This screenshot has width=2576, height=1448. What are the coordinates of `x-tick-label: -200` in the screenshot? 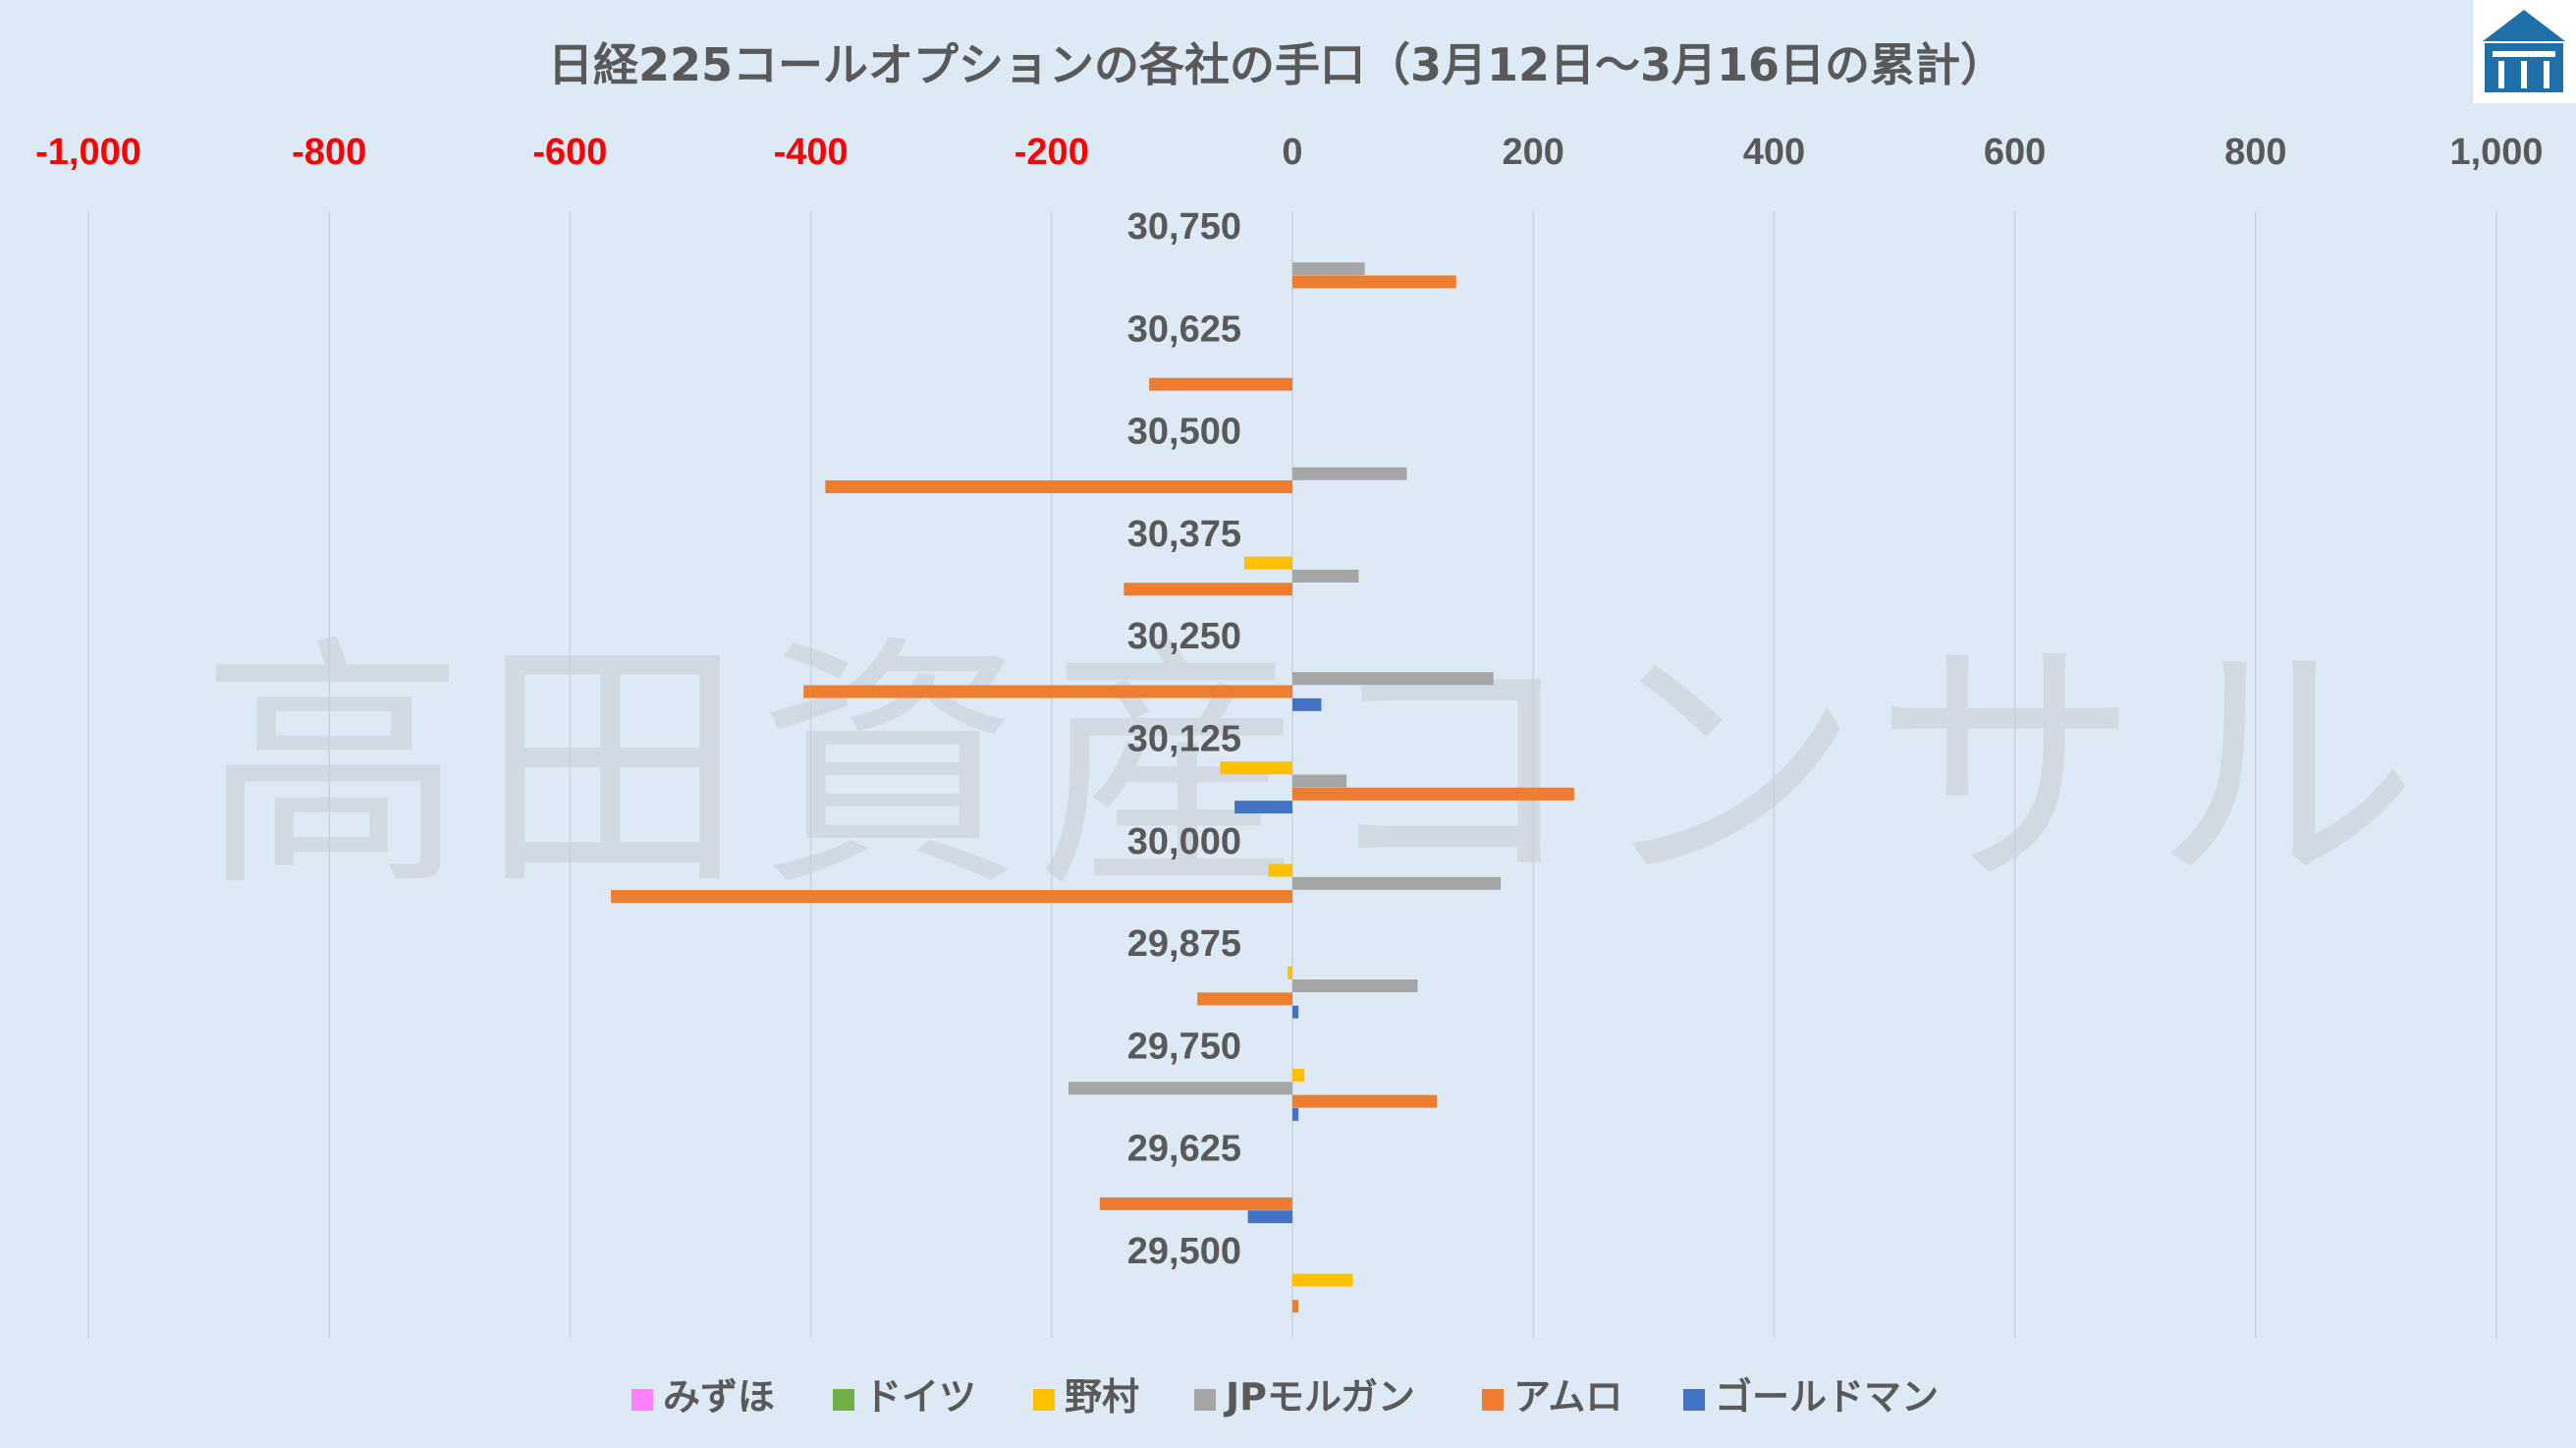 It's located at (1051, 152).